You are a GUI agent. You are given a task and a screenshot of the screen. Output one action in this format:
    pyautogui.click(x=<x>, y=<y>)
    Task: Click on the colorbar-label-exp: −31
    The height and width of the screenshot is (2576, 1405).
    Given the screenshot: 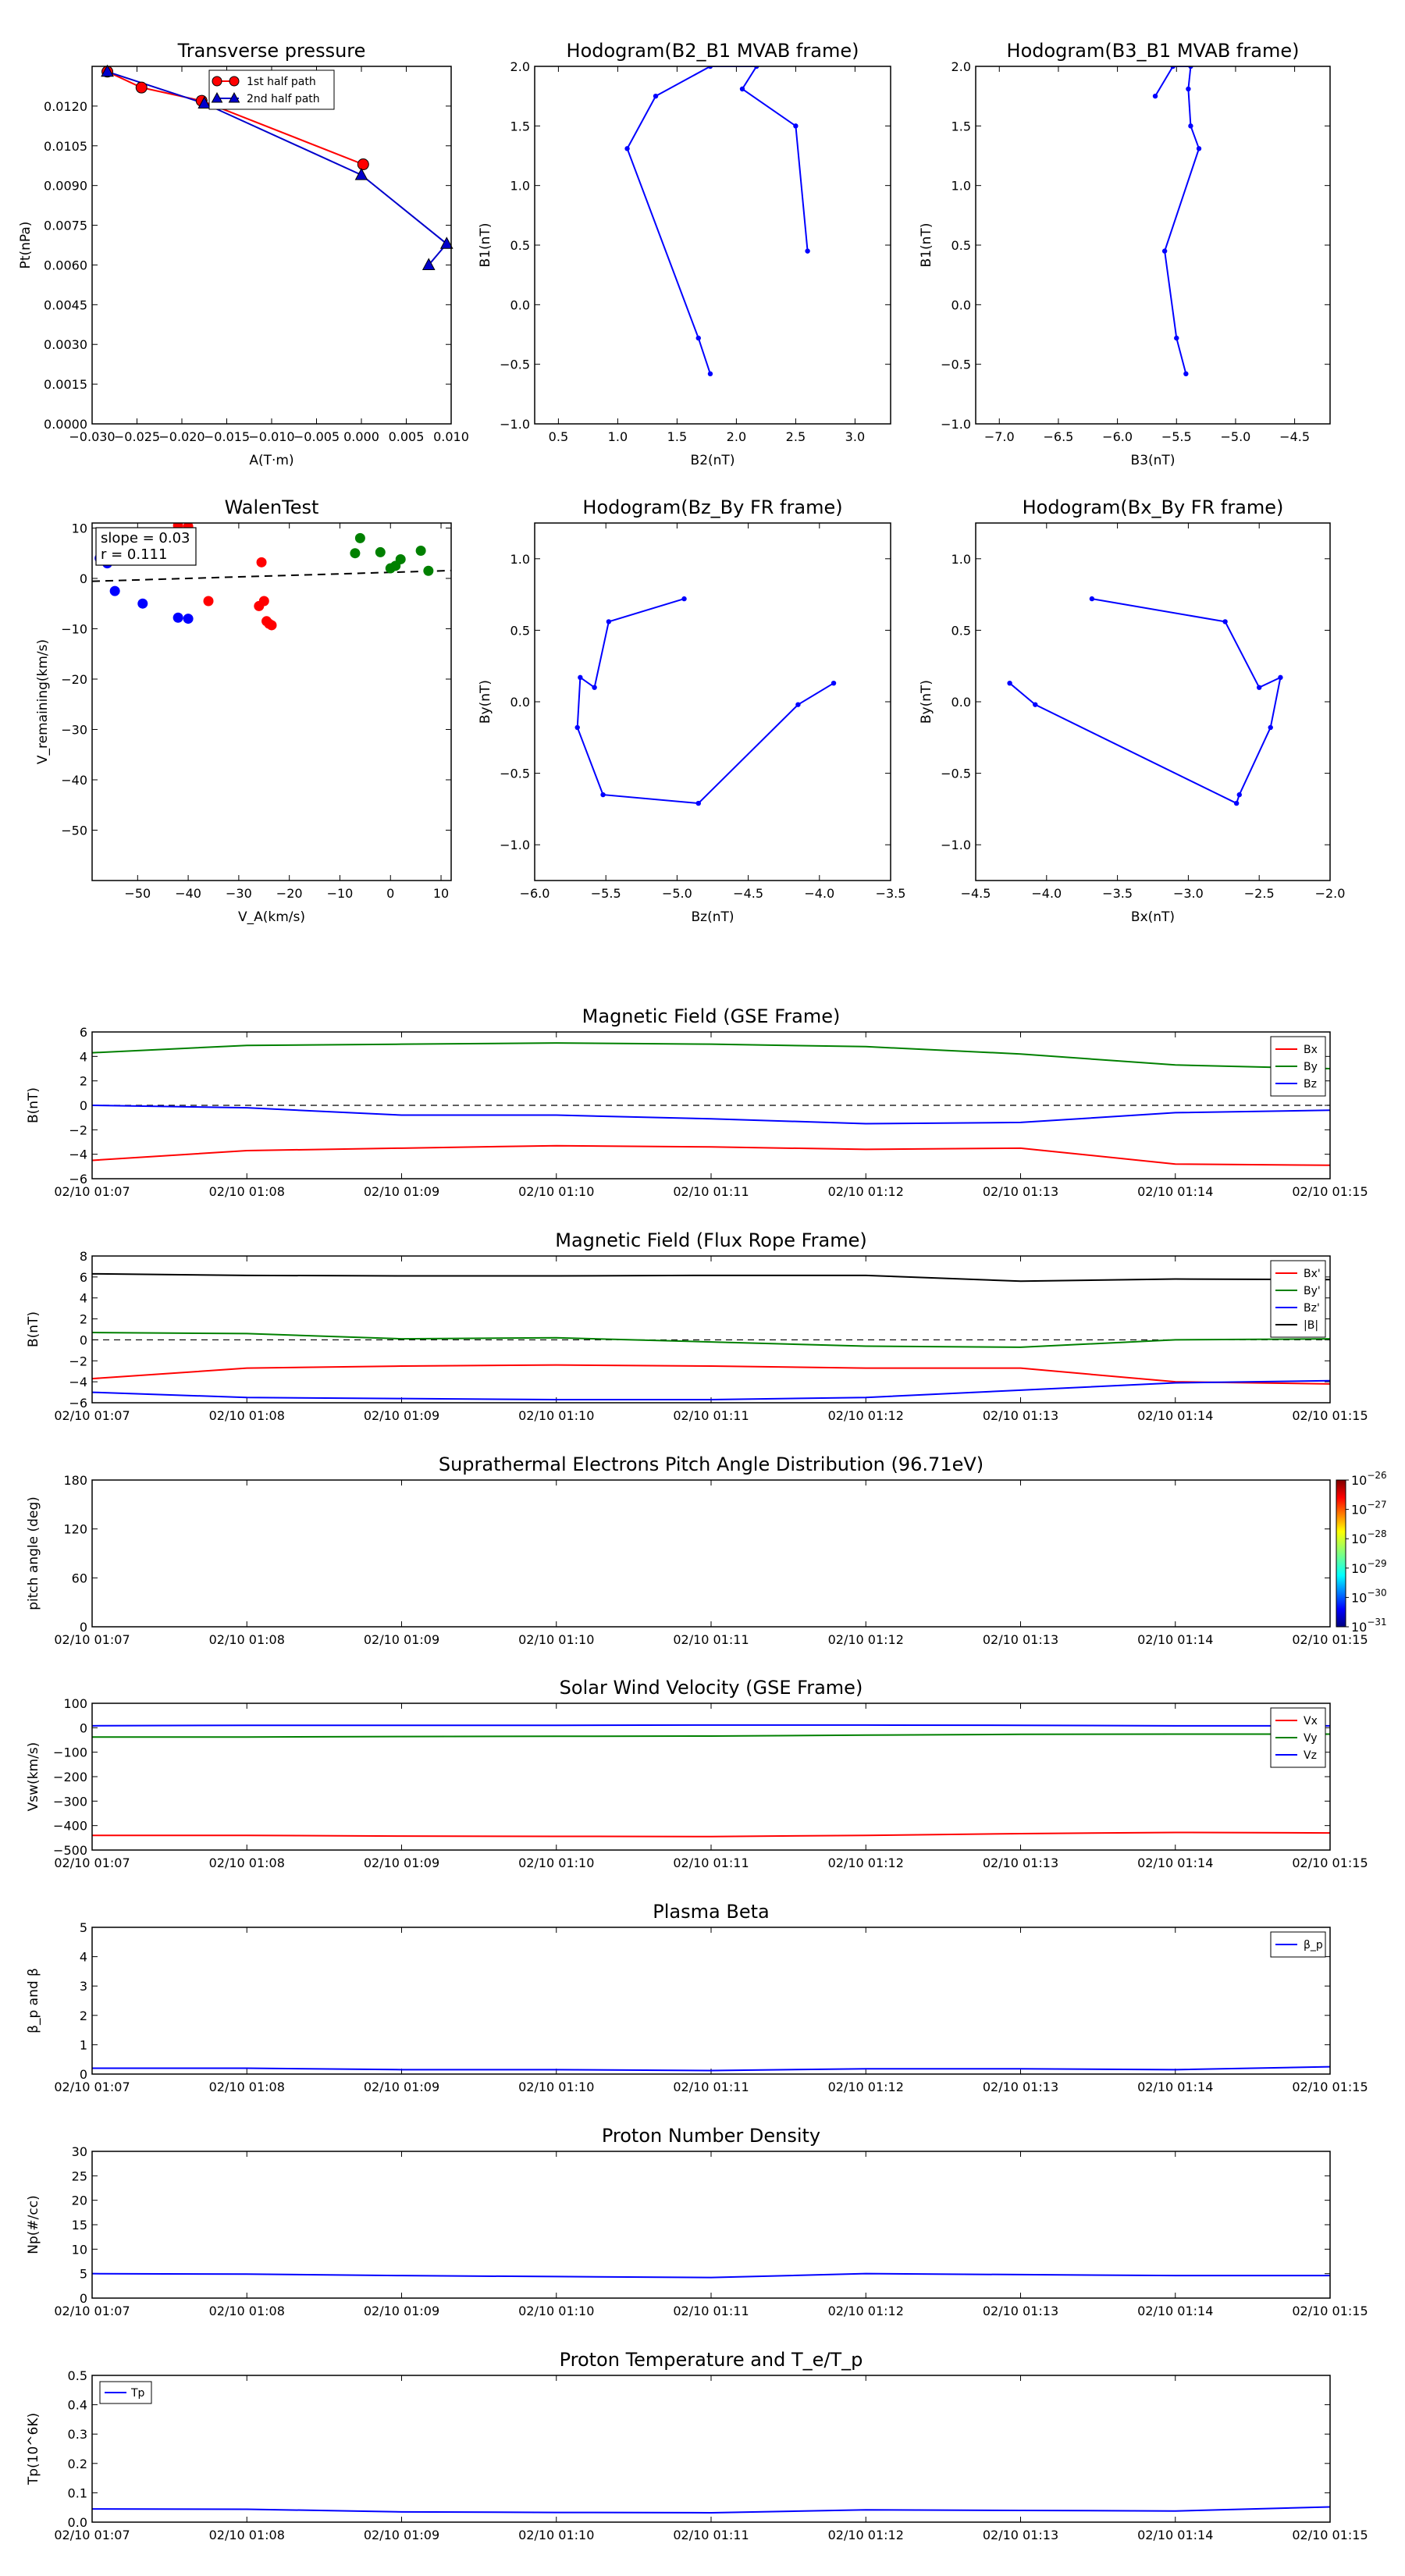 What is the action you would take?
    pyautogui.click(x=1376, y=1622)
    